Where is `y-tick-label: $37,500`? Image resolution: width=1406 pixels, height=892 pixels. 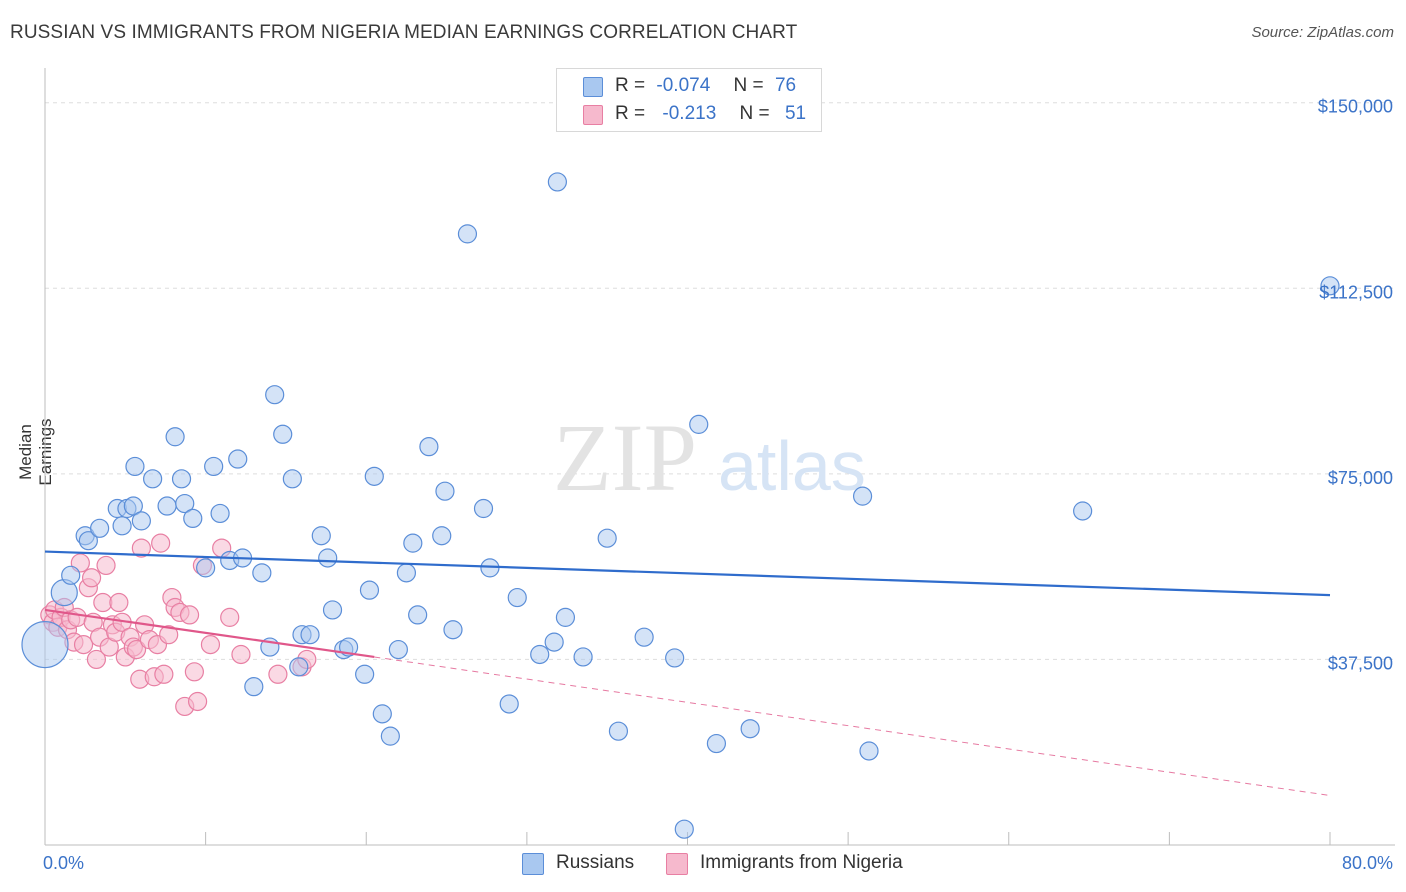
y-tick-label: $37,500 is located at coordinates (1360, 663).